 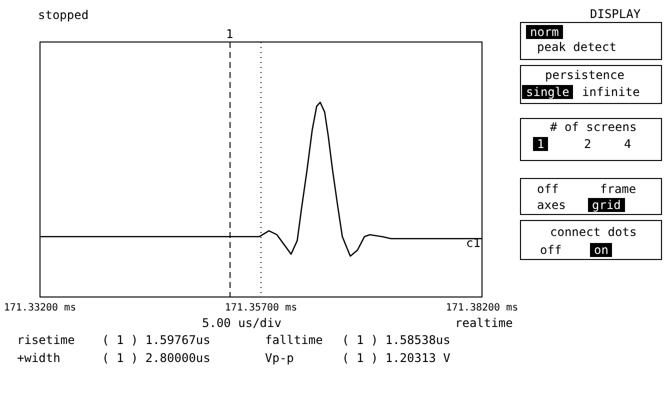 What do you see at coordinates (40, 308) in the screenshot?
I see `x-tick-label: 171.33200 ms` at bounding box center [40, 308].